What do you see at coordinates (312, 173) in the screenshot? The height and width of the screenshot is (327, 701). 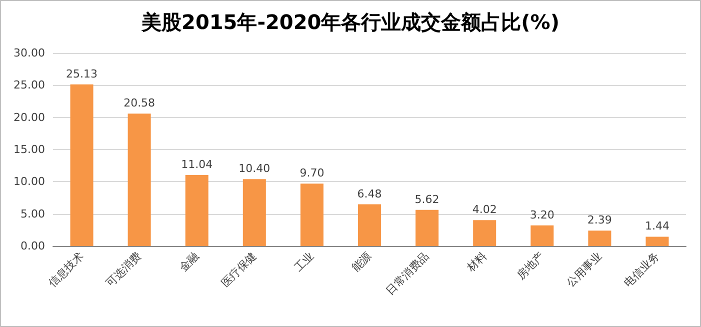 I see `data-label: 9.70` at bounding box center [312, 173].